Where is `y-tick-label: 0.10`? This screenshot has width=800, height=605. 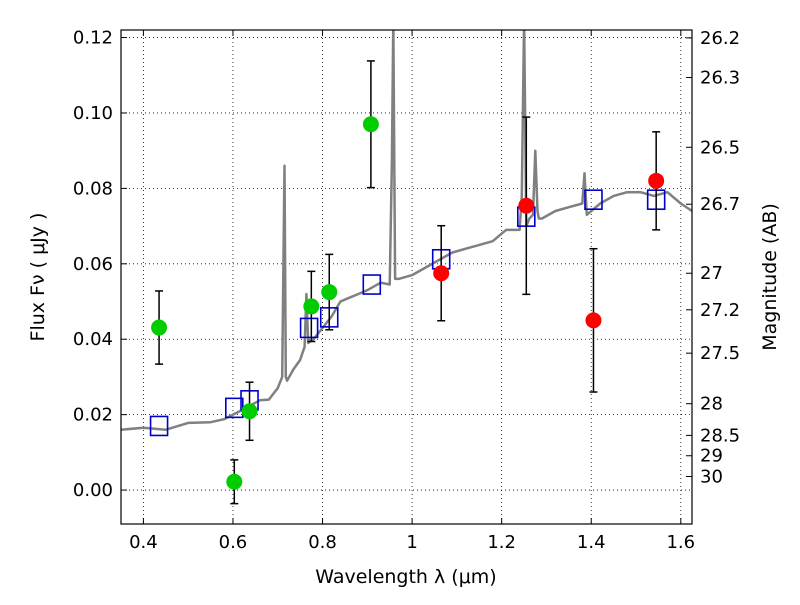
y-tick-label: 0.10 is located at coordinates (93, 113).